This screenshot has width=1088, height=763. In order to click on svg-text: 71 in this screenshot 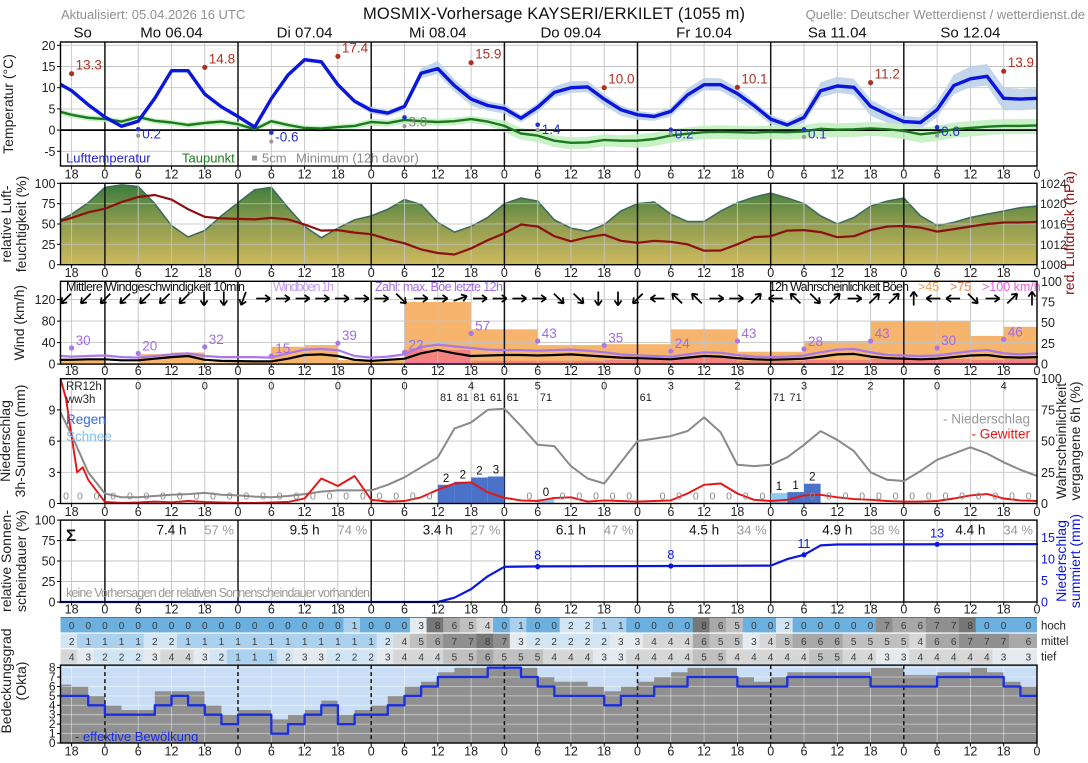, I will do `click(795, 398)`.